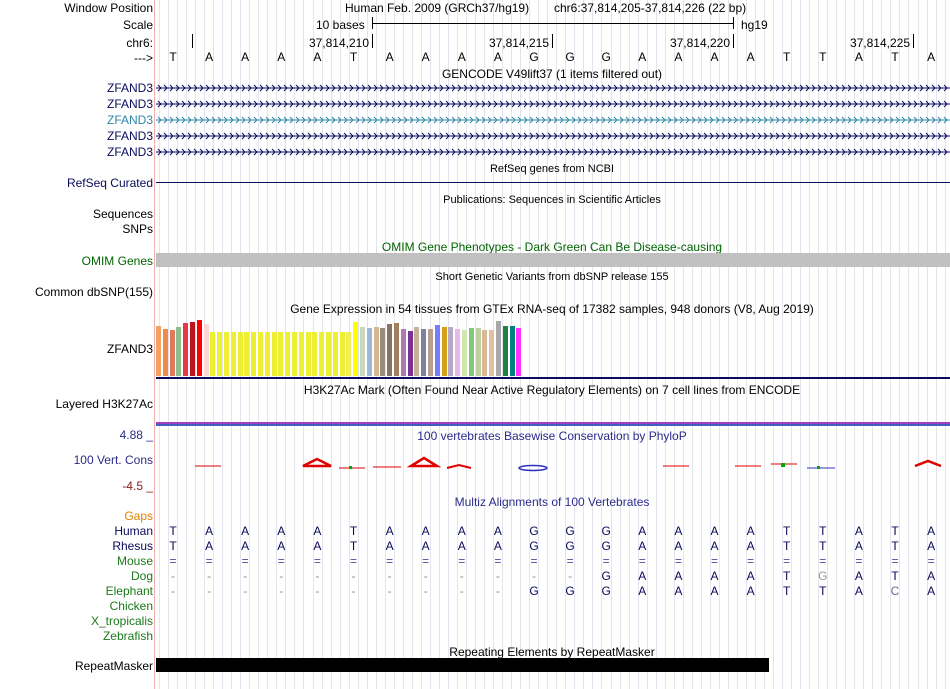 The width and height of the screenshot is (950, 689). What do you see at coordinates (133, 531) in the screenshot?
I see `species-label: Human` at bounding box center [133, 531].